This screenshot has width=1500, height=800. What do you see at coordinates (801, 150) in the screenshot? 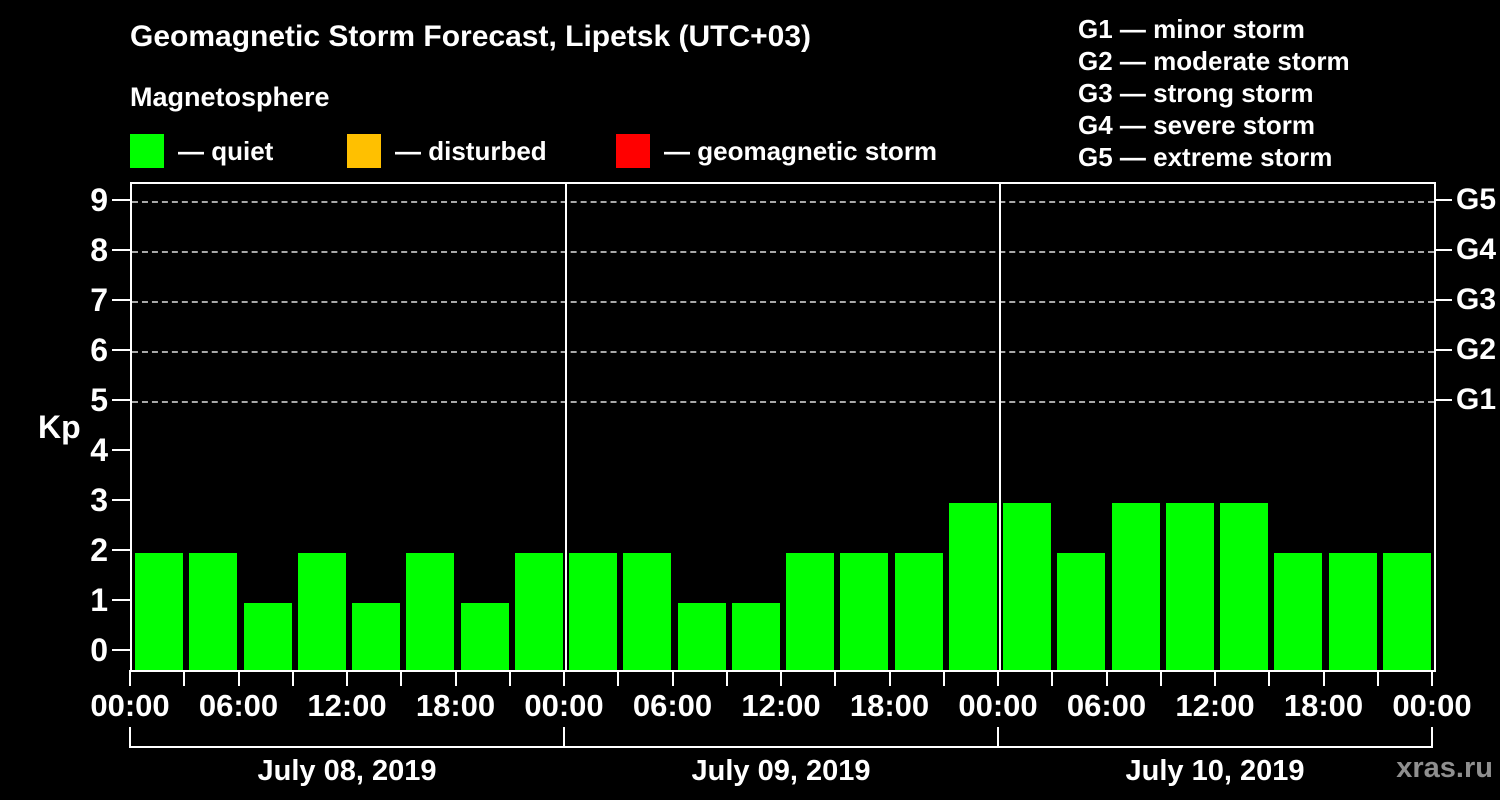
I see `legend-label-geomagnetic-storm: — geomagnetic storm` at bounding box center [801, 150].